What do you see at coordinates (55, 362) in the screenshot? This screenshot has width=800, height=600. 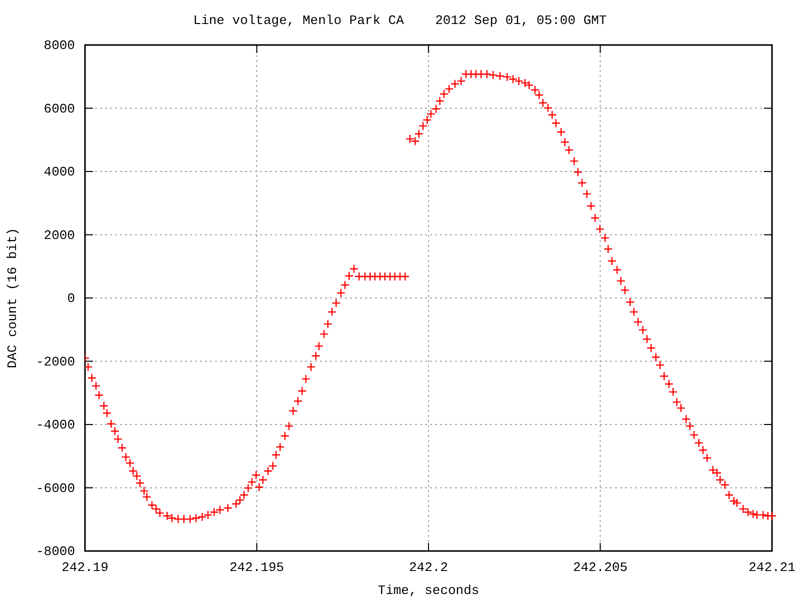 I see `y-tick-label: -2000` at bounding box center [55, 362].